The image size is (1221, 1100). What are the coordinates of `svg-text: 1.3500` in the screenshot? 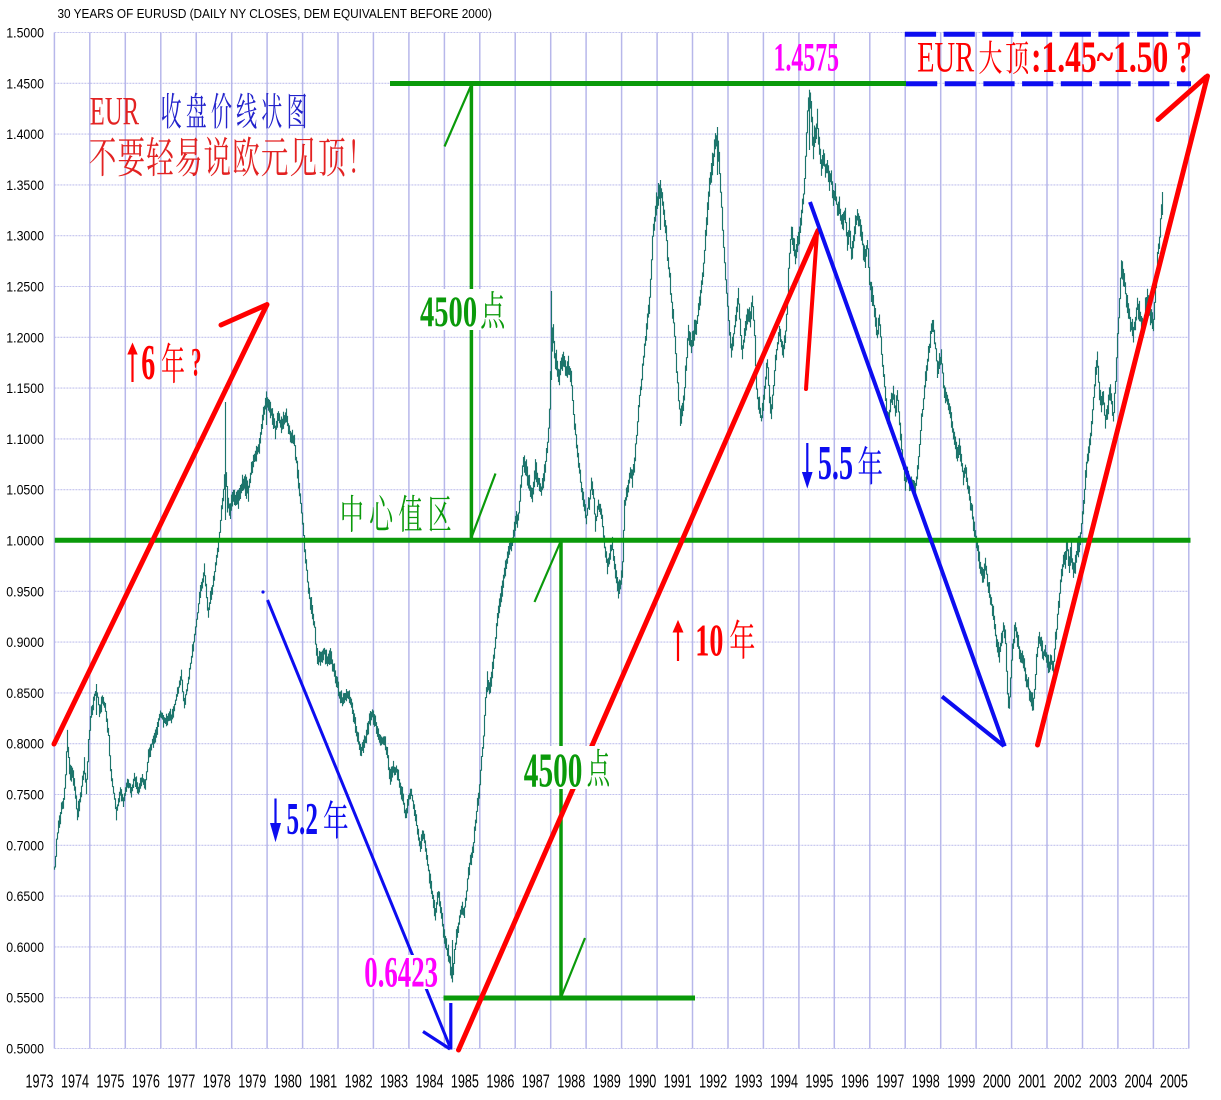 It's located at (25, 185).